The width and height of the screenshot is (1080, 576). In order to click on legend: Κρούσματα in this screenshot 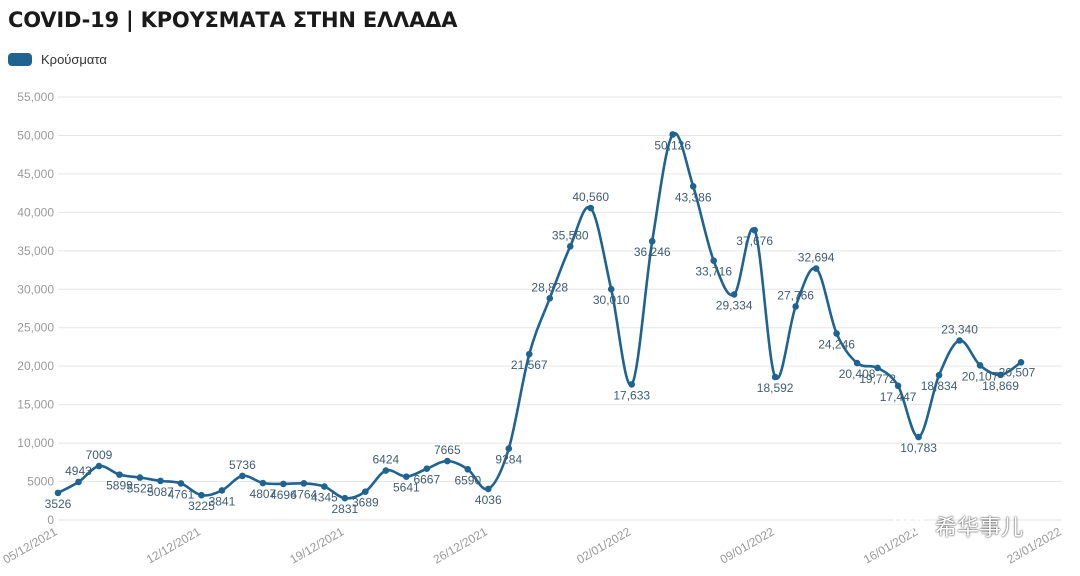, I will do `click(57, 59)`.